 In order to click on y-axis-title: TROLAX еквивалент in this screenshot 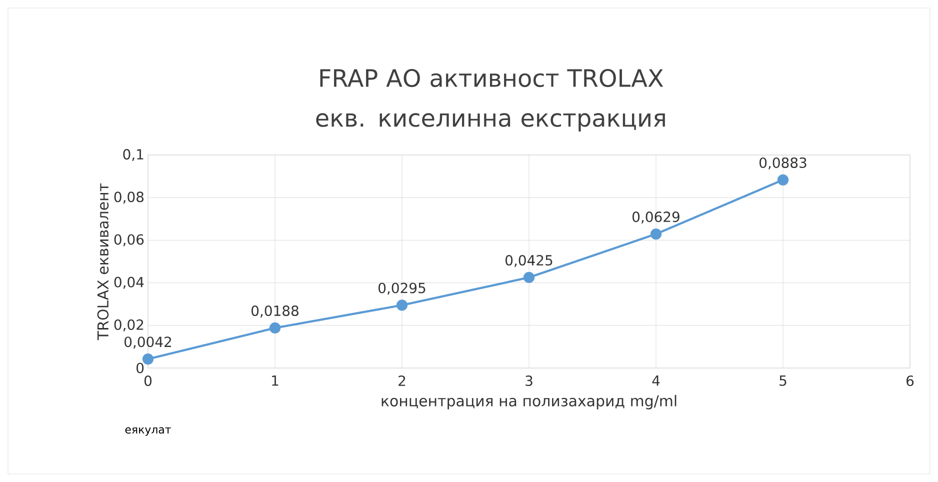, I will do `click(103, 261)`.